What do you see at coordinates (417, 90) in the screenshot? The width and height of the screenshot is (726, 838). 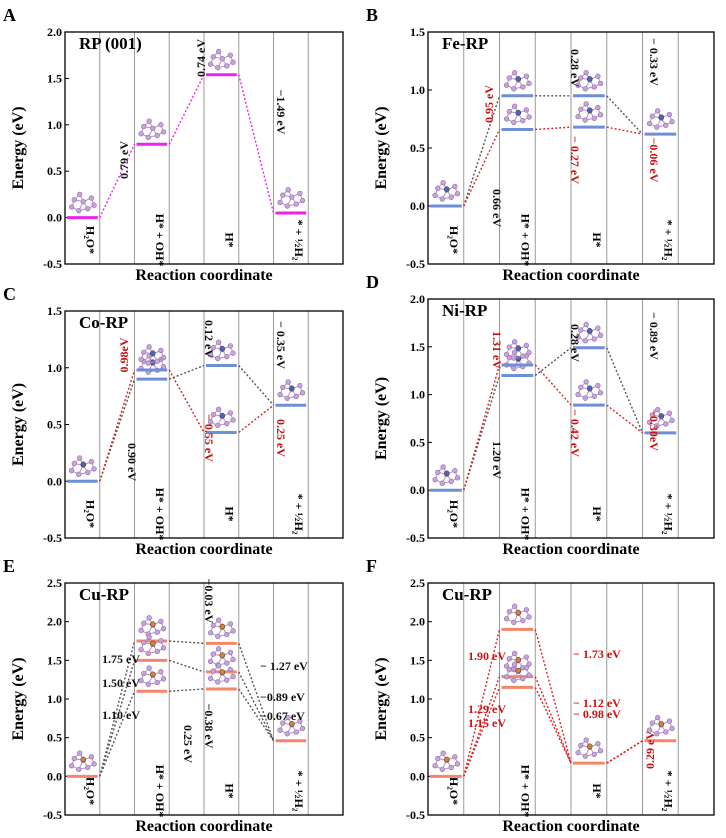 I see `y-tick-label: 1.0` at bounding box center [417, 90].